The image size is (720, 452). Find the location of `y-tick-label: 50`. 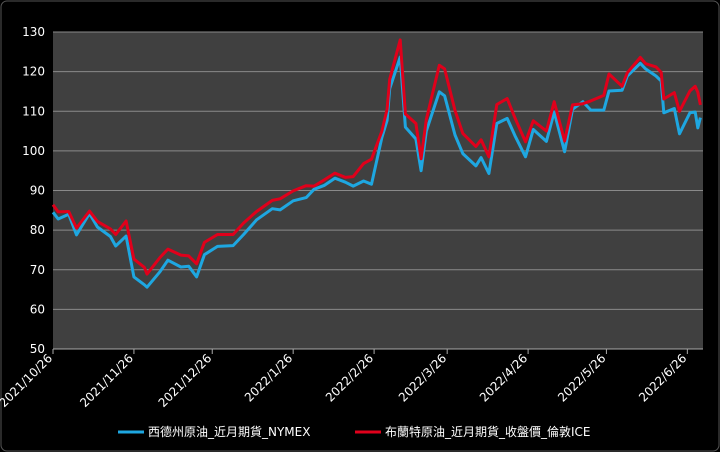

y-tick-label: 50 is located at coordinates (37, 349).